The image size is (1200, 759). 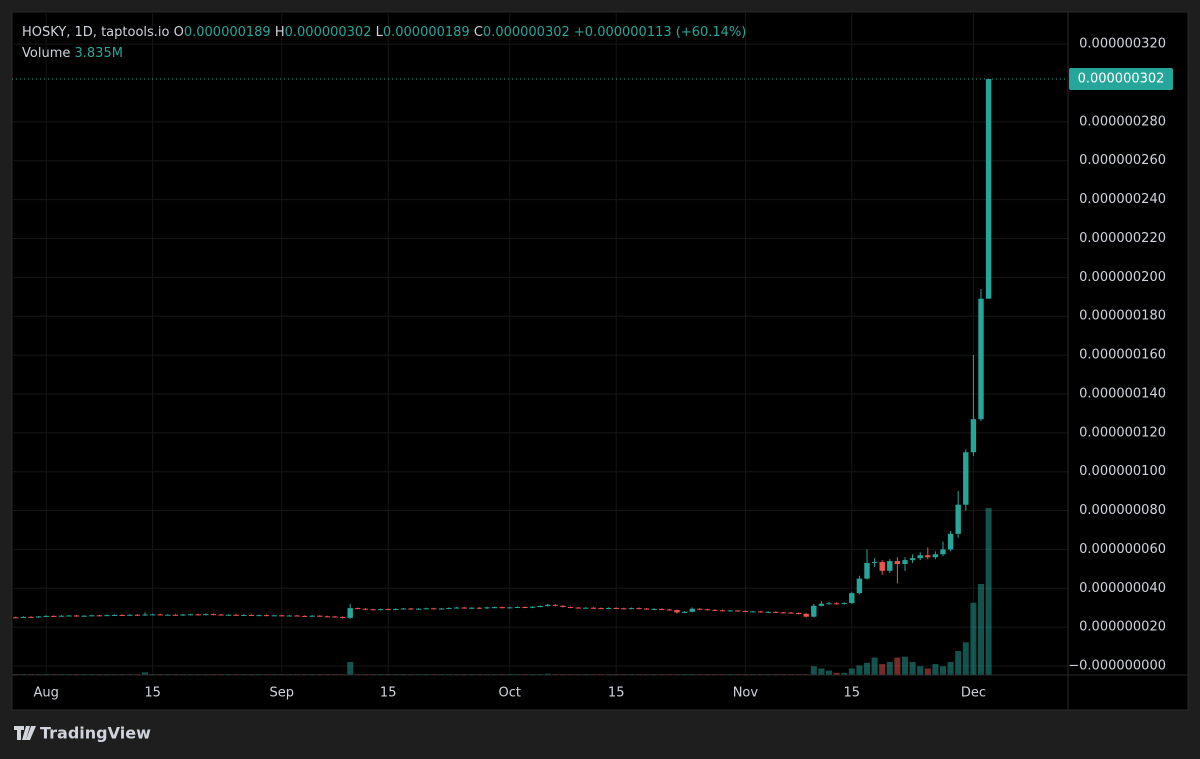 What do you see at coordinates (1122, 199) in the screenshot?
I see `y-tick-label: 0.000000240` at bounding box center [1122, 199].